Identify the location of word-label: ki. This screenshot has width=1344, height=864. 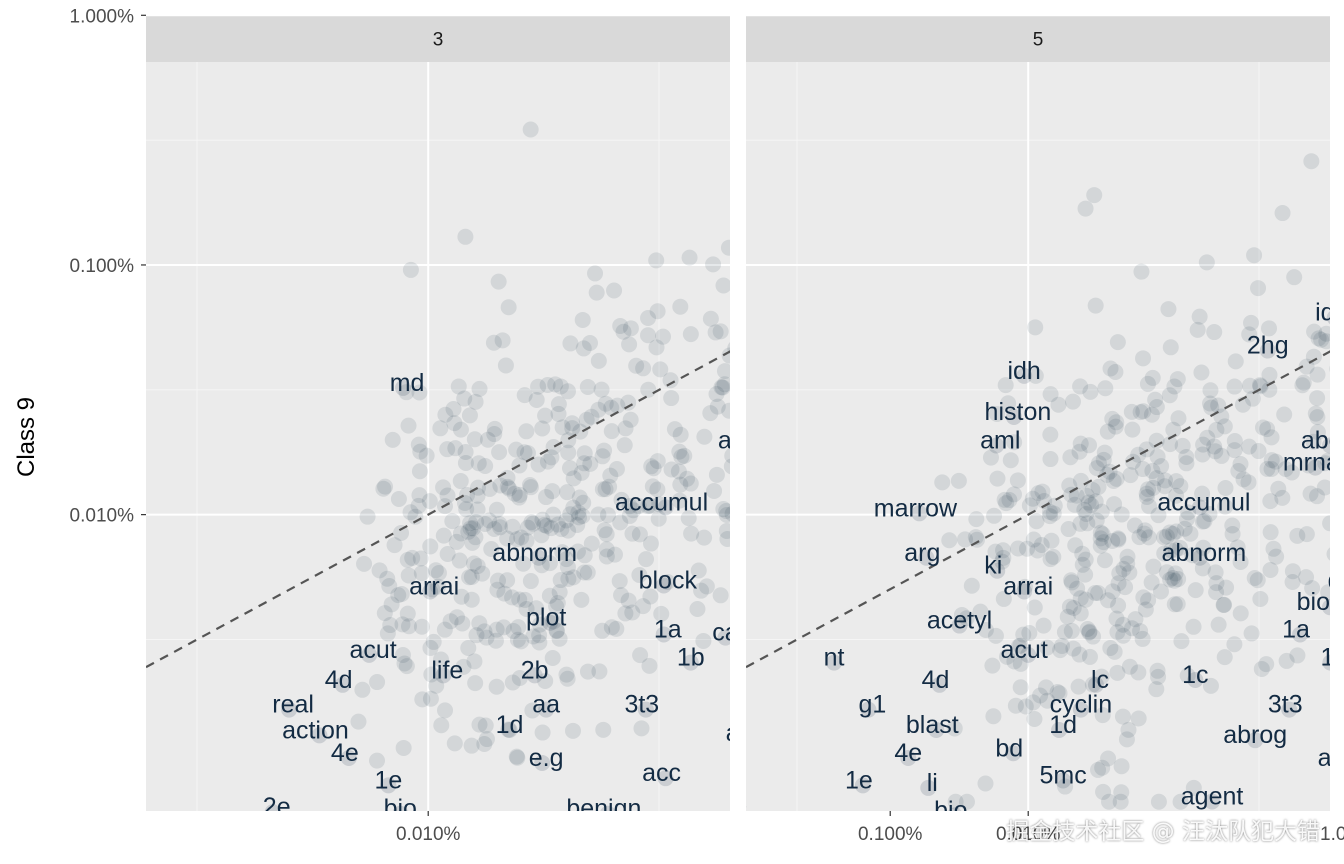
(993, 566).